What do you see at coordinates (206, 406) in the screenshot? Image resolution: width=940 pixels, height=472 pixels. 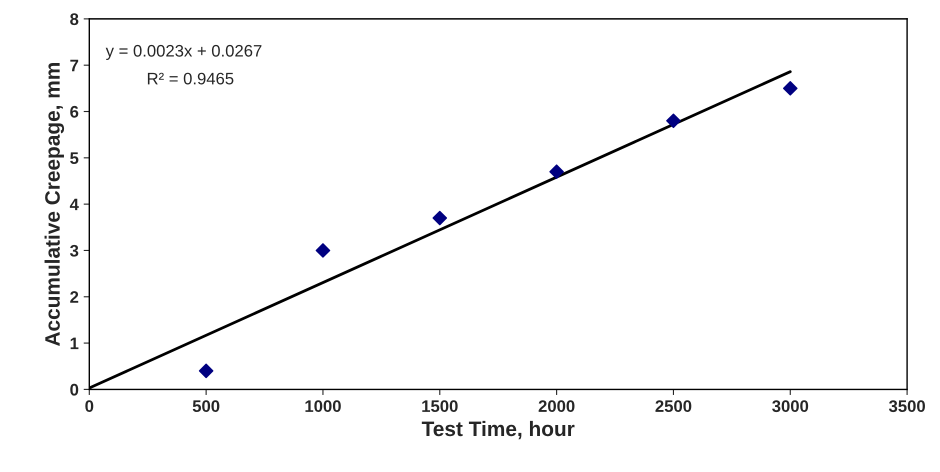 I see `x-tick-label: 500` at bounding box center [206, 406].